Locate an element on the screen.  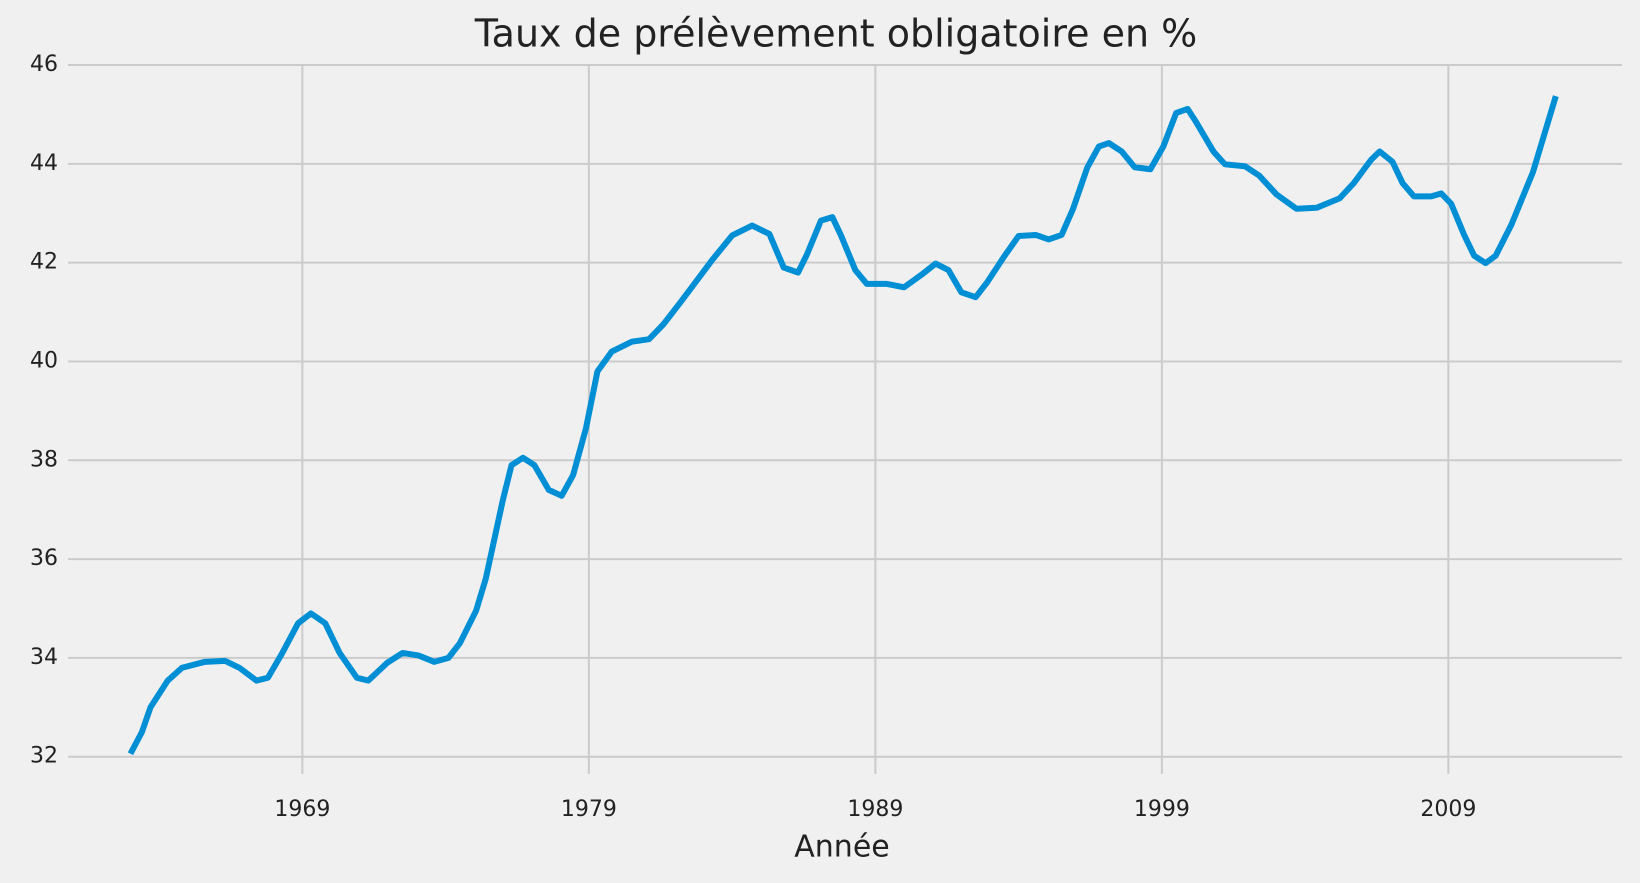
chart-title: Taux de prélèvement obligatoire en % is located at coordinates (835, 34).